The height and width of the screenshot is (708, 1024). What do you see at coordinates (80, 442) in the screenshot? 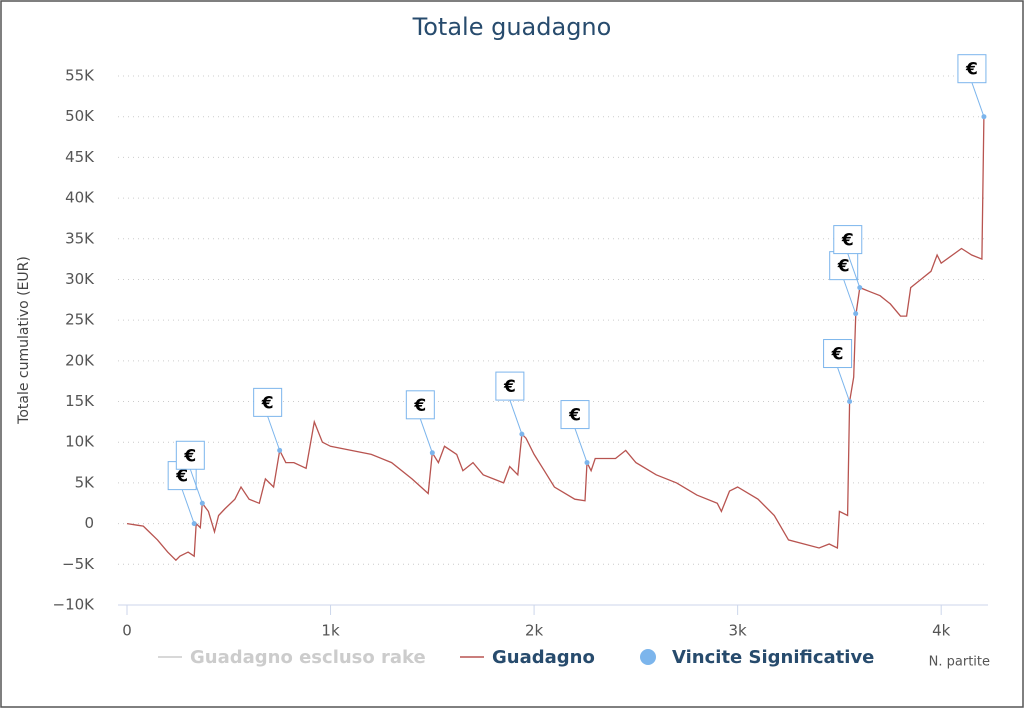
I see `y-tick-label: 10K` at bounding box center [80, 442].